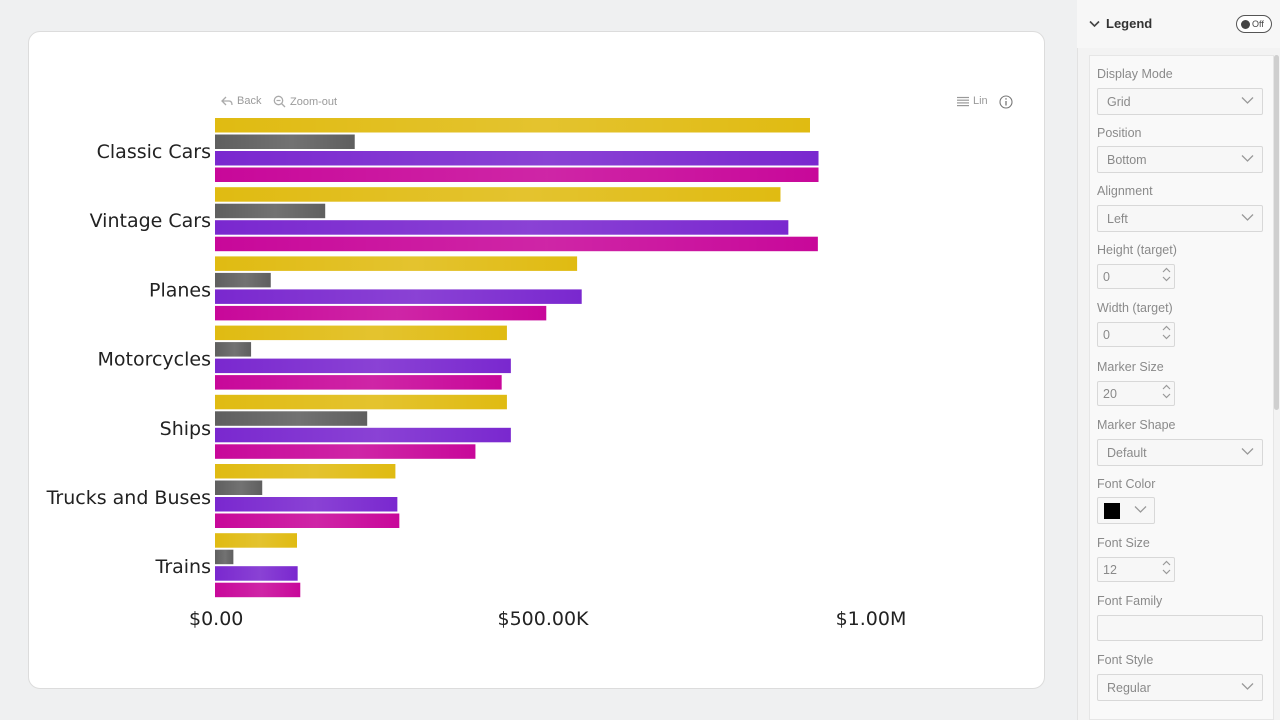 The height and width of the screenshot is (720, 1280). What do you see at coordinates (1166, 391) in the screenshot?
I see `marker-size-stepper` at bounding box center [1166, 391].